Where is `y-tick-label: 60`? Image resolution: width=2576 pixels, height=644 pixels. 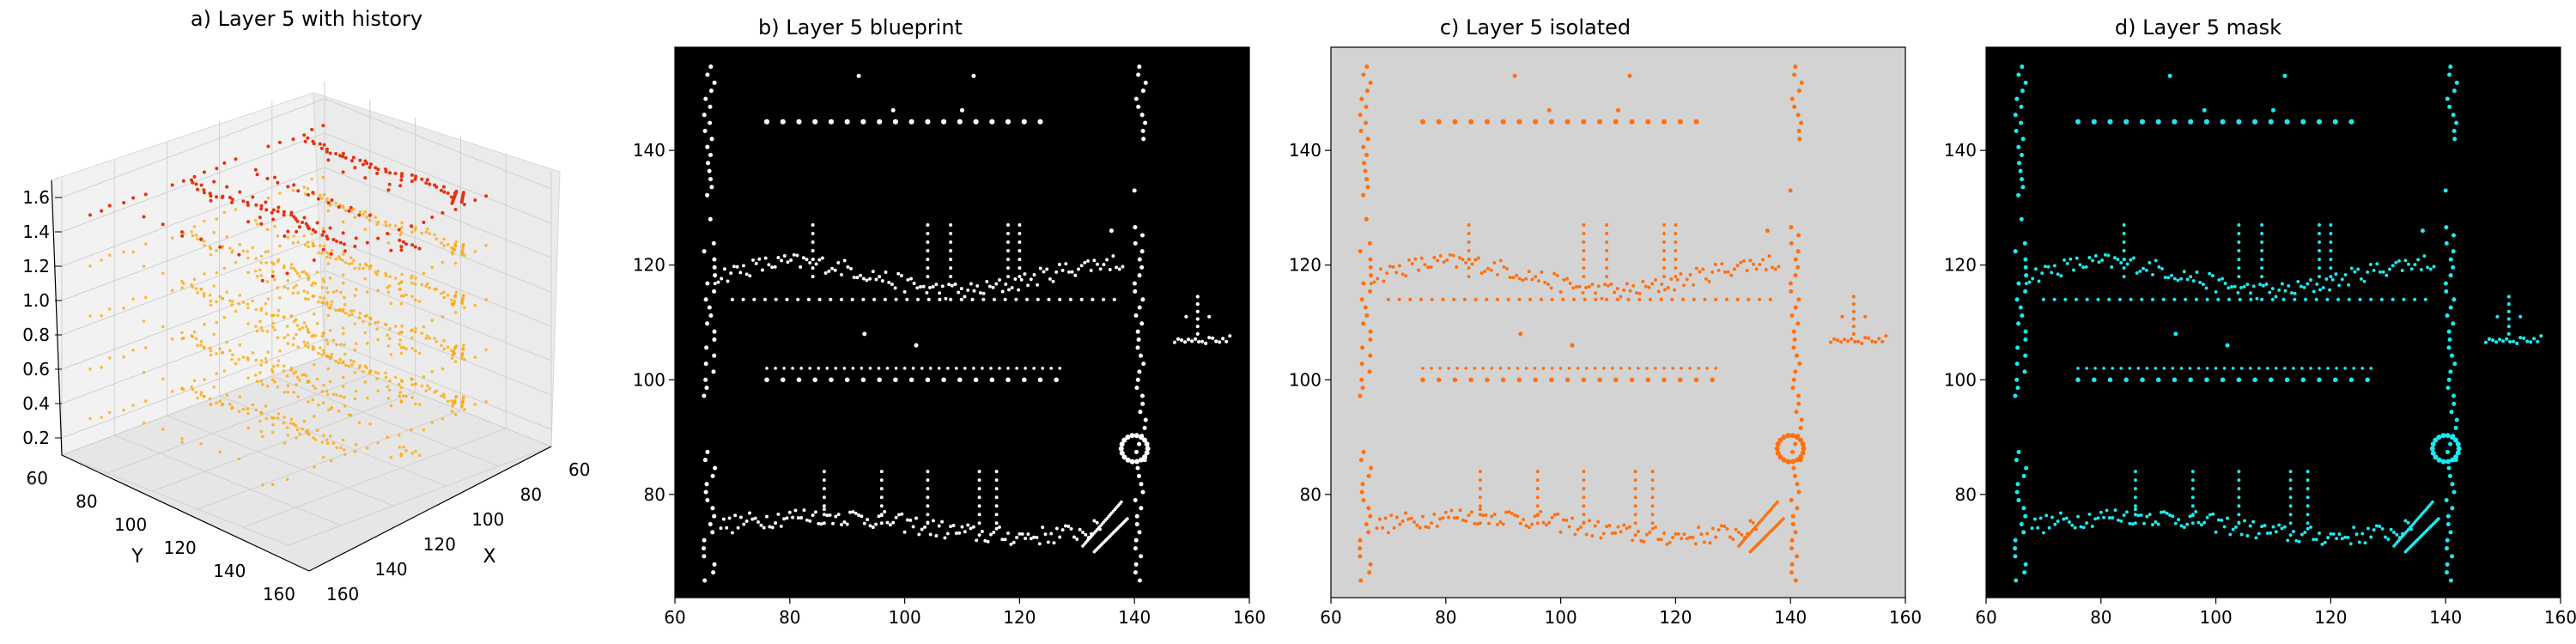 y-tick-label: 60 is located at coordinates (37, 479).